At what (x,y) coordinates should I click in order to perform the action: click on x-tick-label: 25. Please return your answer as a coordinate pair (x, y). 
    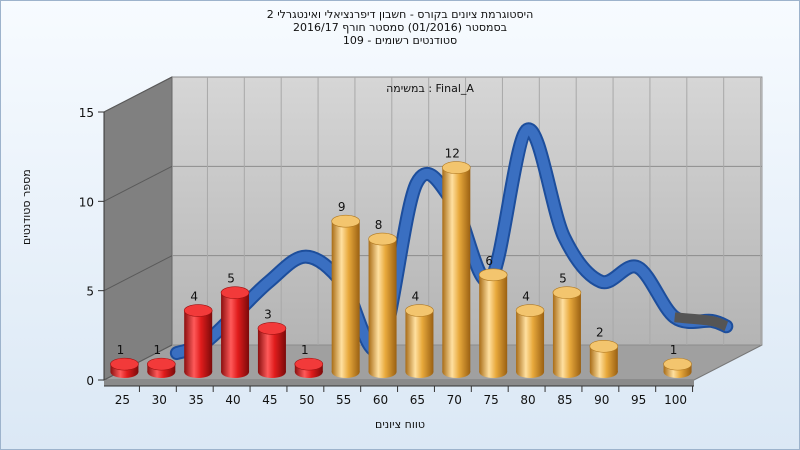
    Looking at the image, I should click on (122, 400).